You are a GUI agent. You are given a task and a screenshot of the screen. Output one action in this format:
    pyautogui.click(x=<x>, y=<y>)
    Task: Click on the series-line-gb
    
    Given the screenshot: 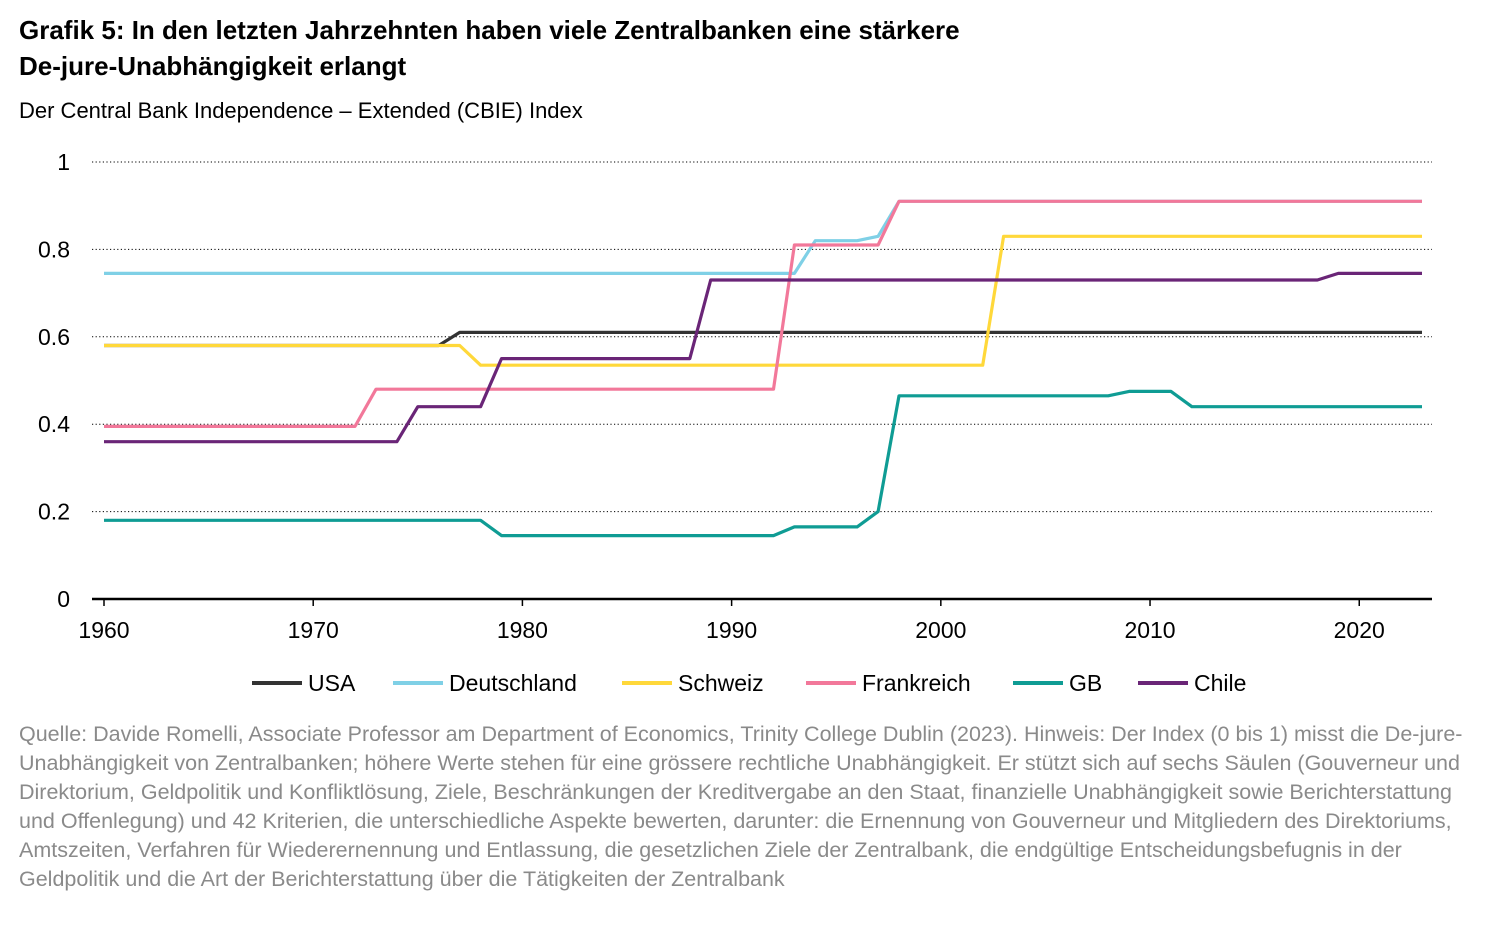 What is the action you would take?
    pyautogui.click(x=763, y=463)
    